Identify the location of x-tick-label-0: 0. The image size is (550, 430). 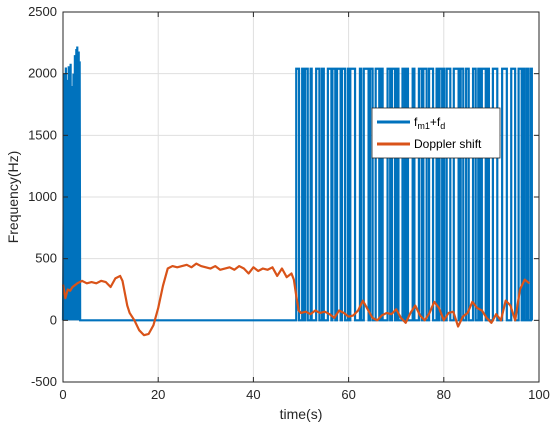
(62, 394).